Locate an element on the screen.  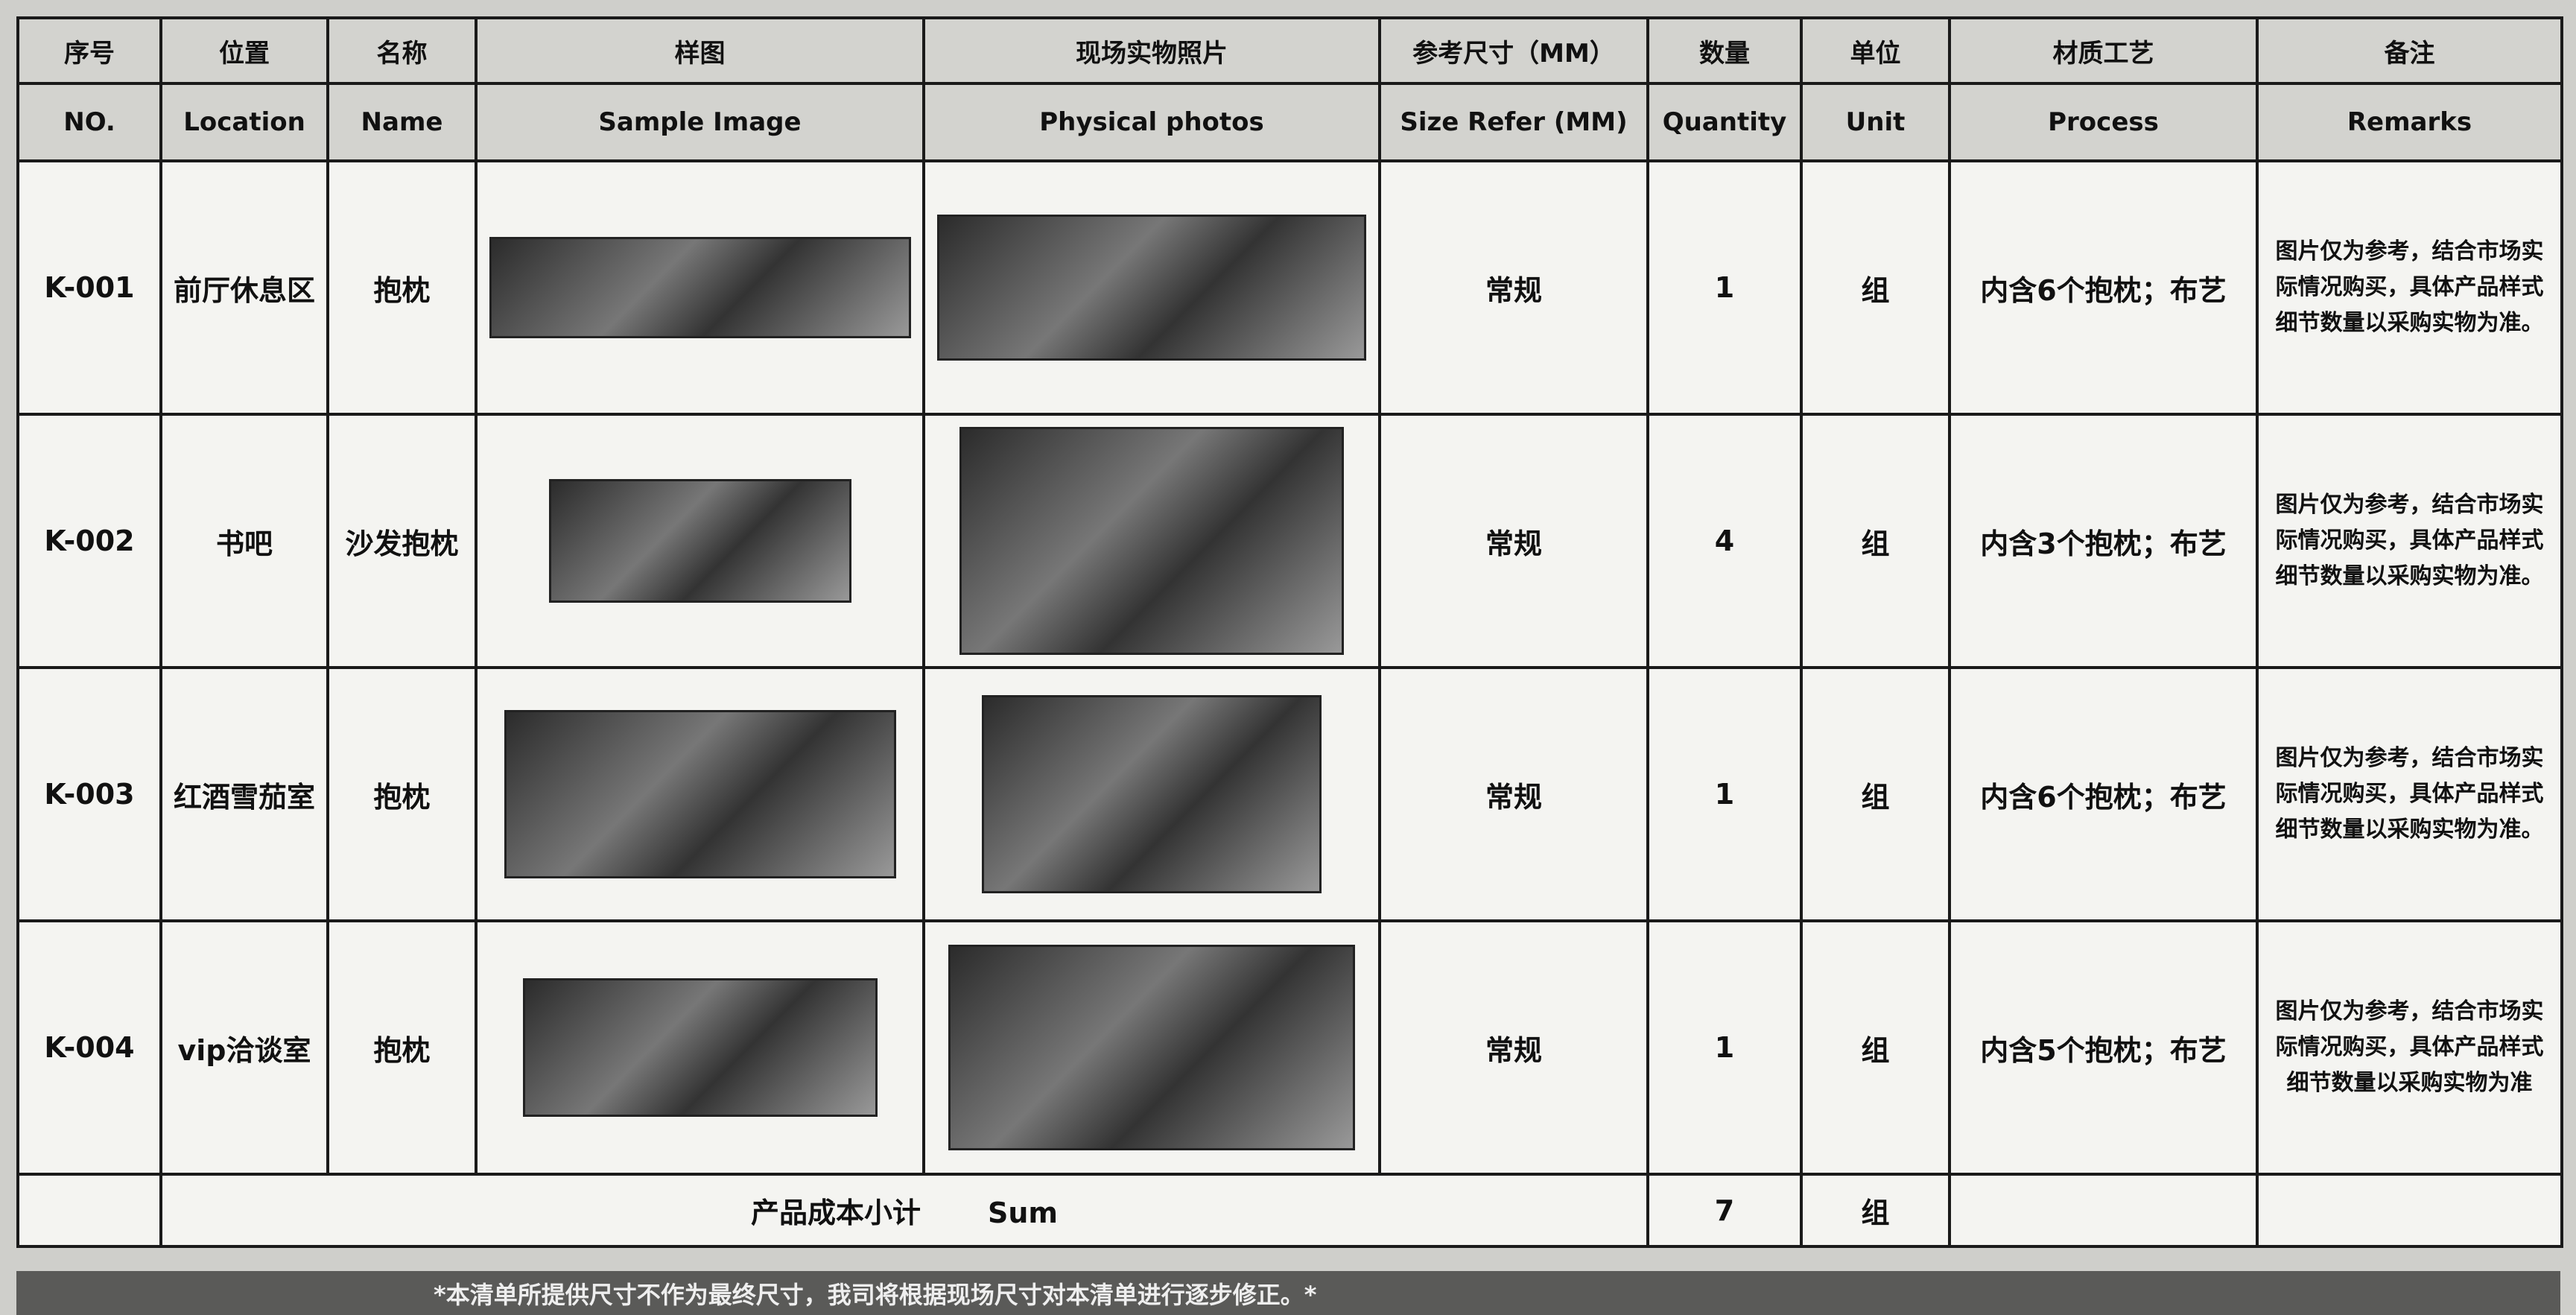
header-cell: NO. is located at coordinates (89, 122).